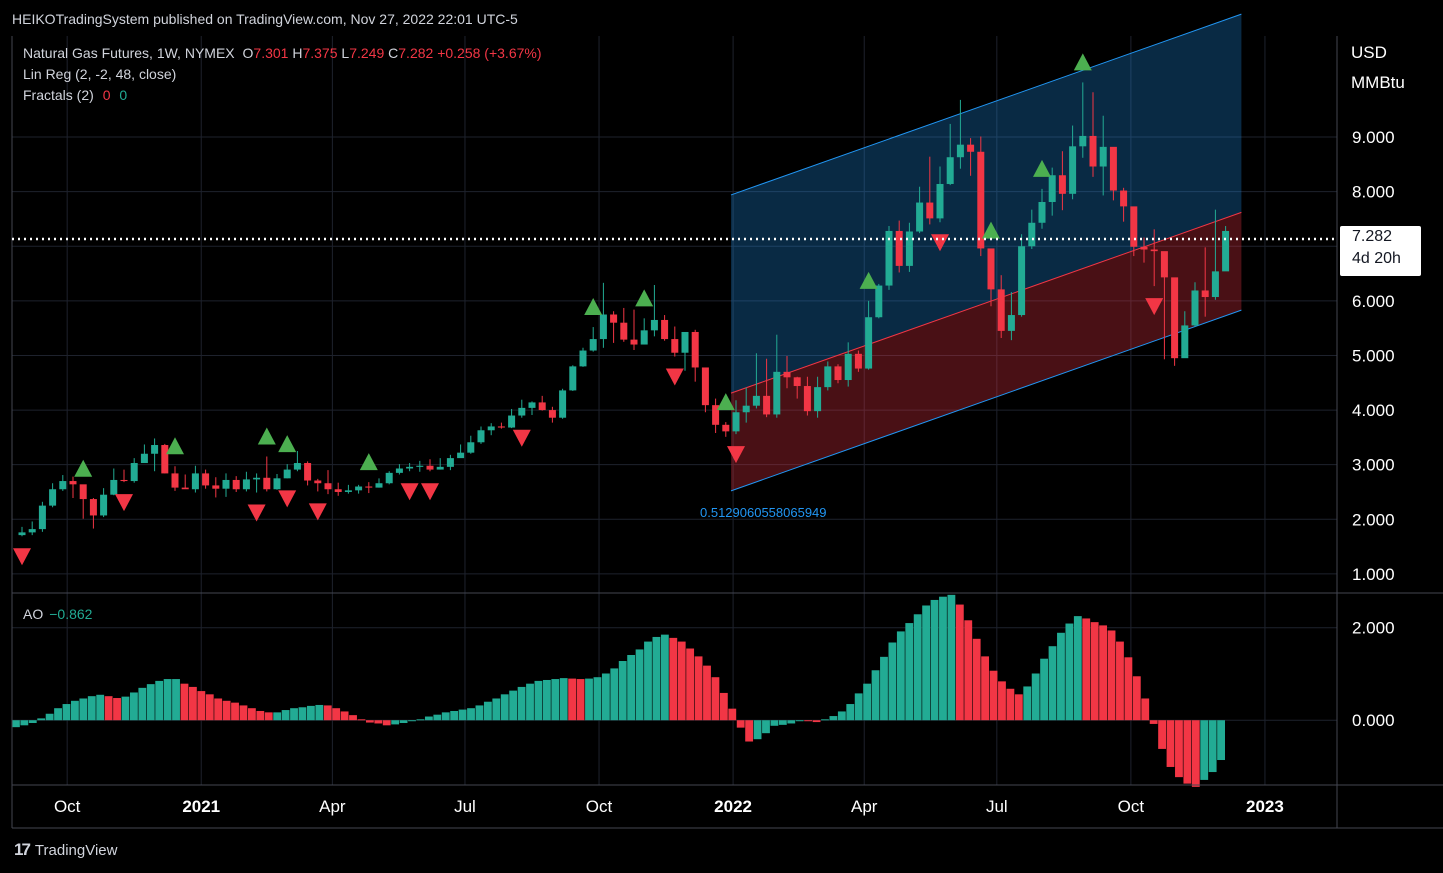  What do you see at coordinates (65, 850) in the screenshot?
I see `tradingview-logo: 17 TradingView` at bounding box center [65, 850].